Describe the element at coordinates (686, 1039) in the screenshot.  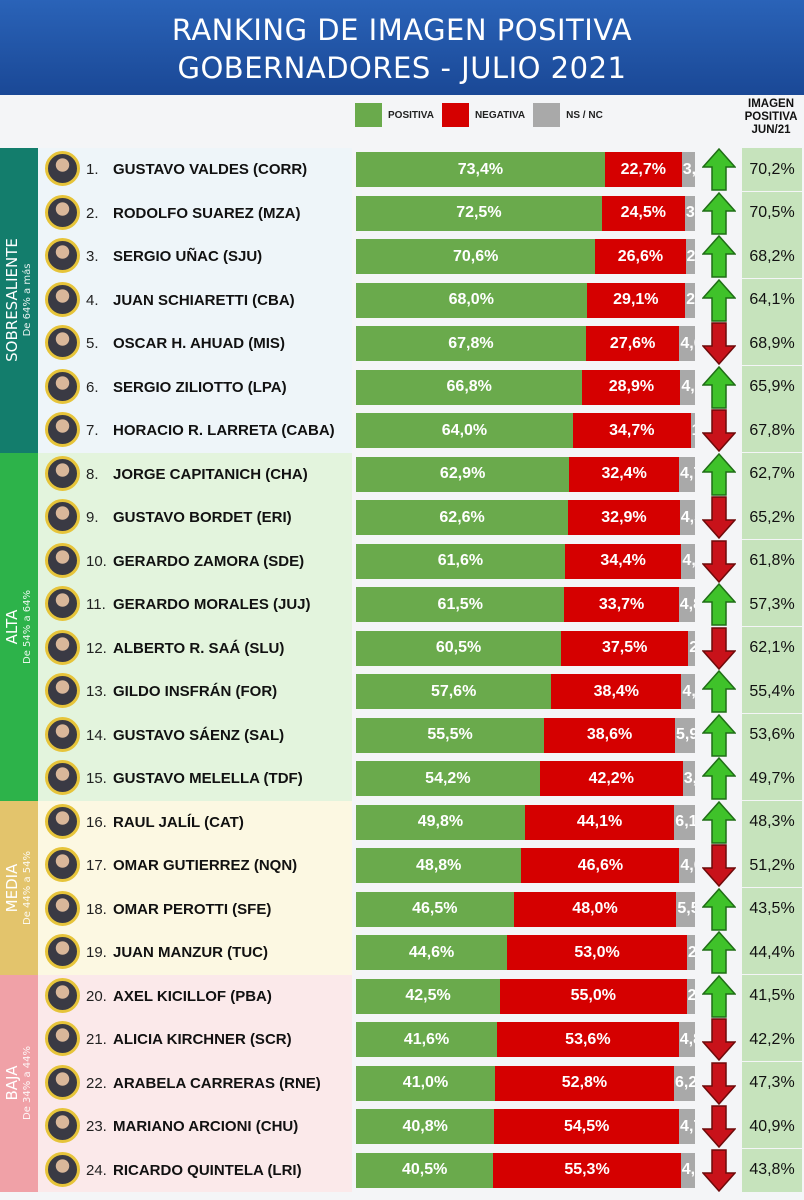
I see `bar-segment-nsnc: 4,8%` at that location.